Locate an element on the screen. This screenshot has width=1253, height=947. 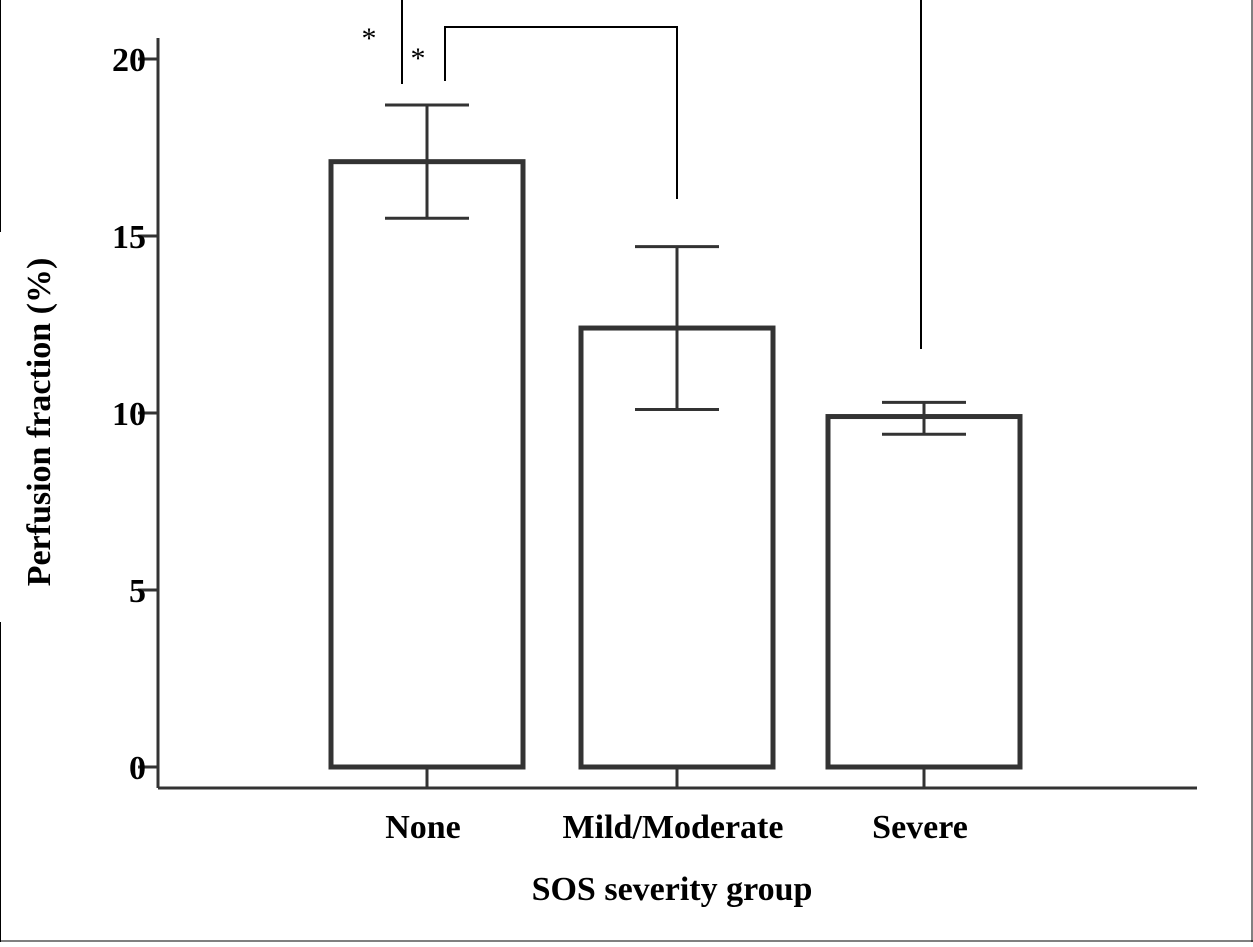
y-tick-label: 10 is located at coordinates (129, 414).